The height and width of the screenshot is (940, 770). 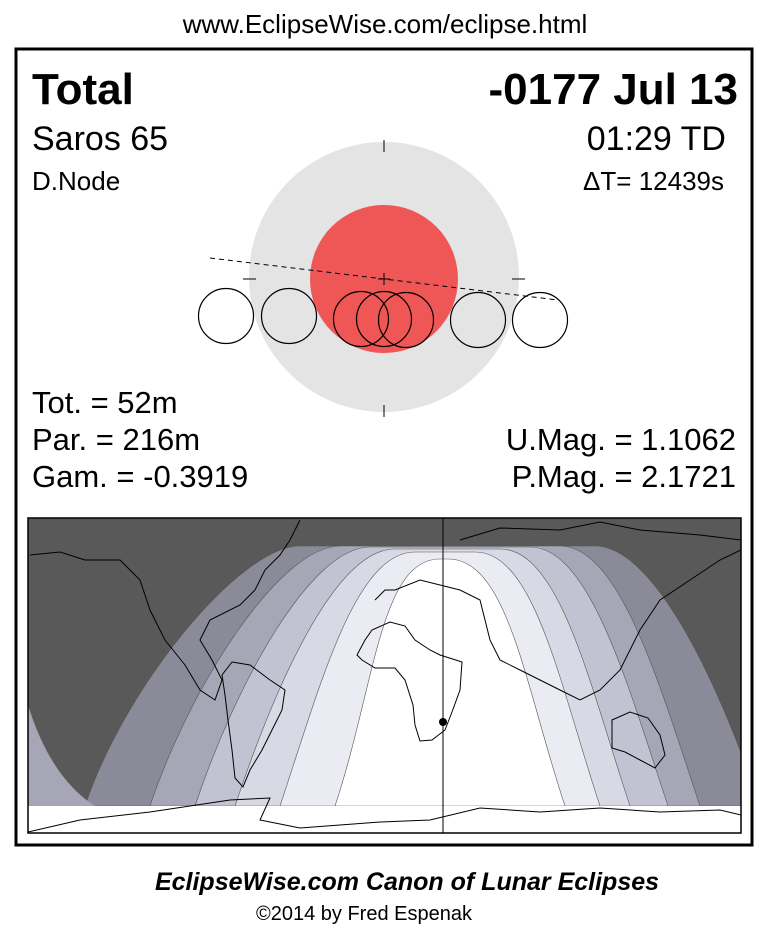 What do you see at coordinates (76, 181) in the screenshot?
I see `node: D.Node` at bounding box center [76, 181].